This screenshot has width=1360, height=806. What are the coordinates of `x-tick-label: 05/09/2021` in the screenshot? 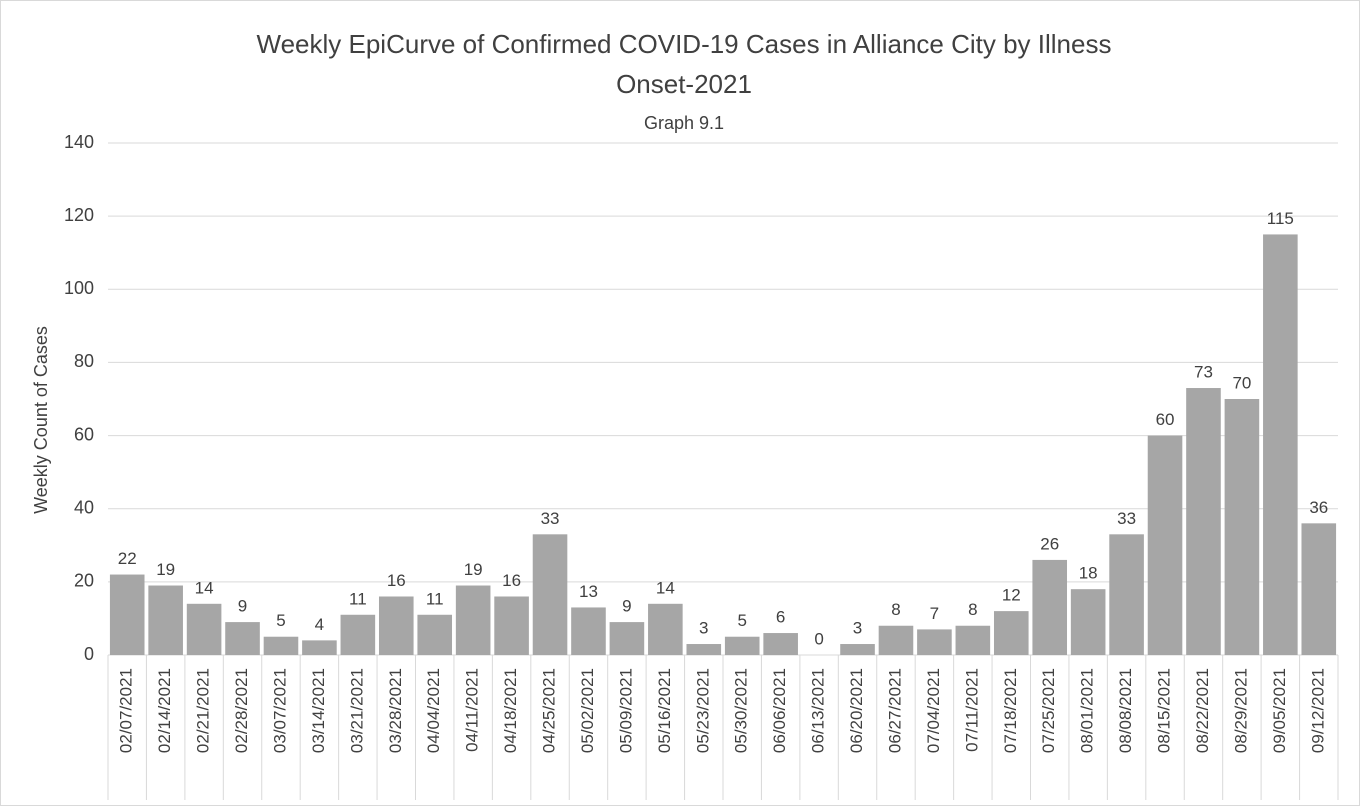 It's located at (625, 710).